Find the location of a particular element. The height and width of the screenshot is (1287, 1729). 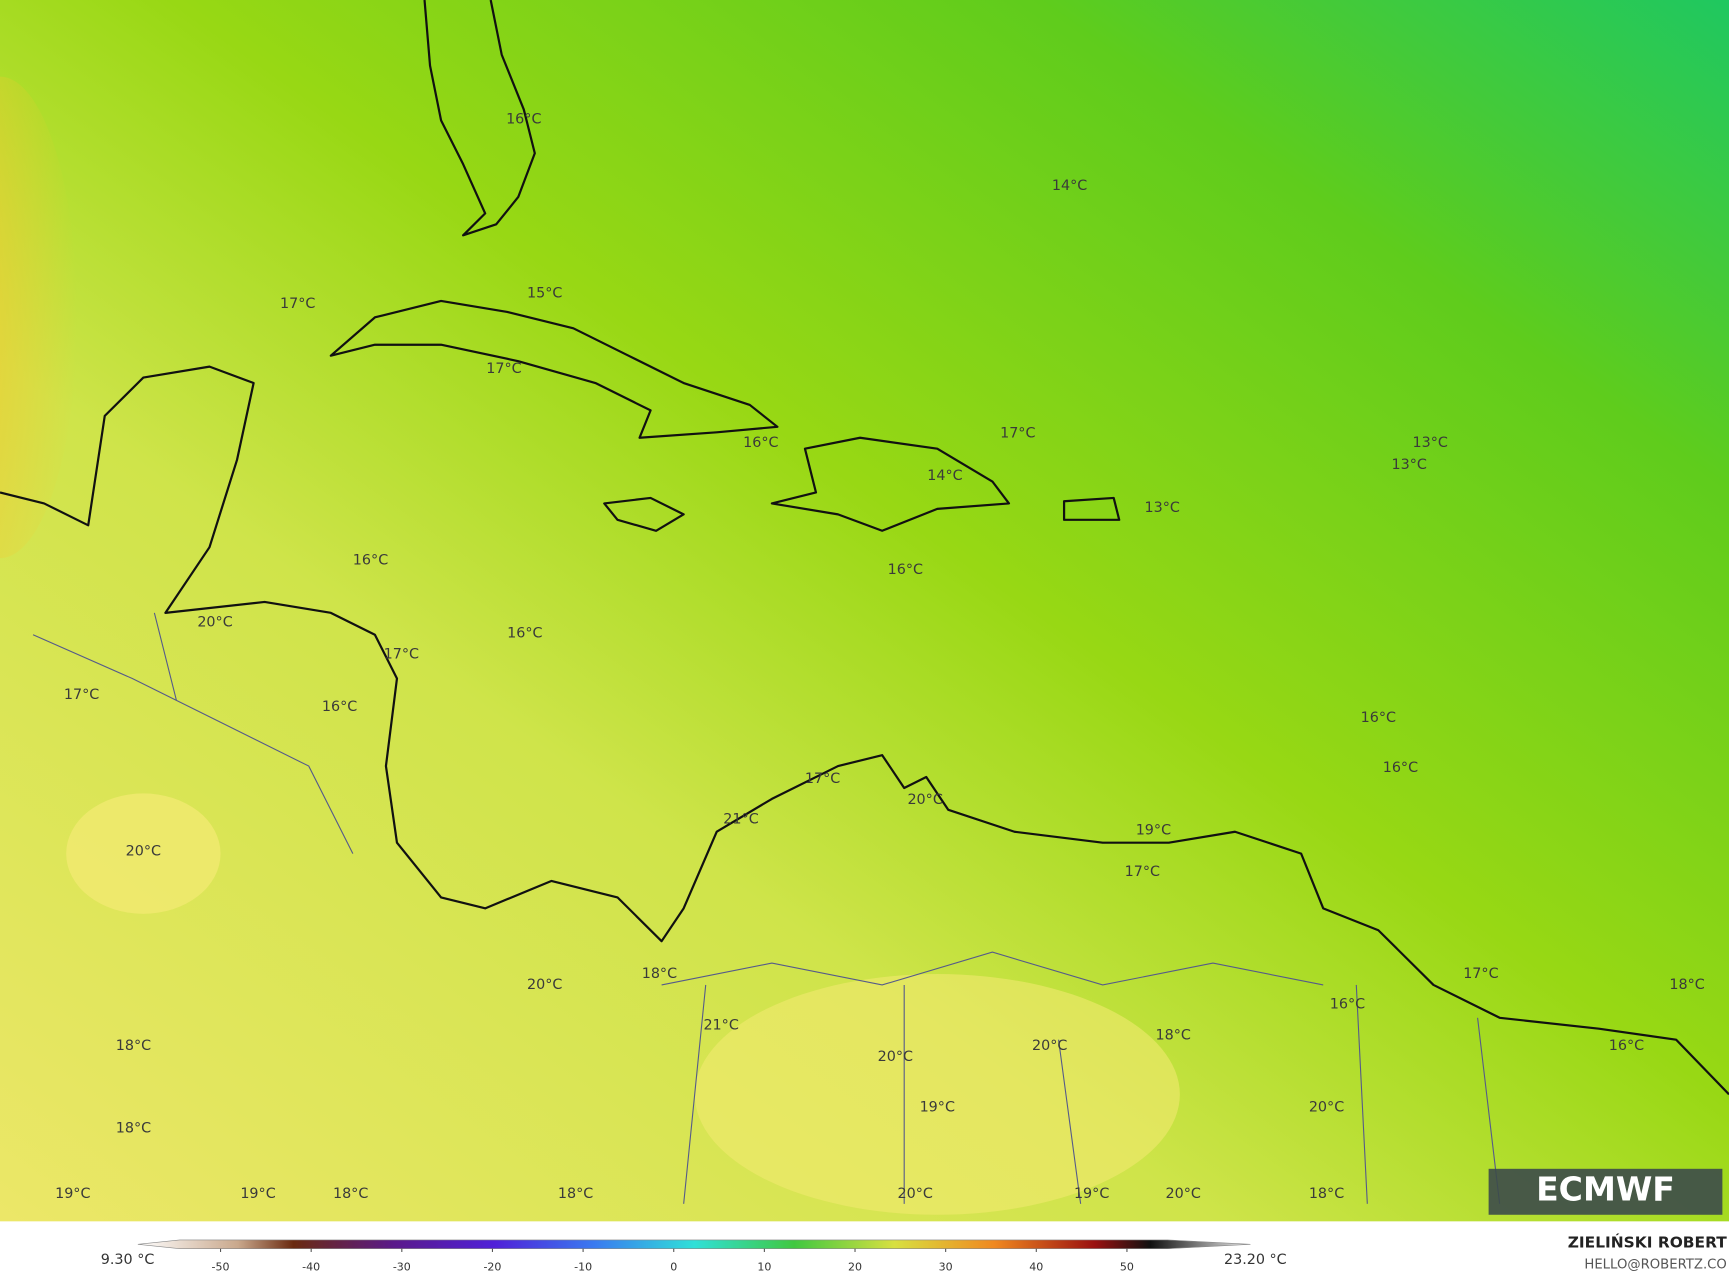

colorbar-tick-label: -40 is located at coordinates (311, 1267).